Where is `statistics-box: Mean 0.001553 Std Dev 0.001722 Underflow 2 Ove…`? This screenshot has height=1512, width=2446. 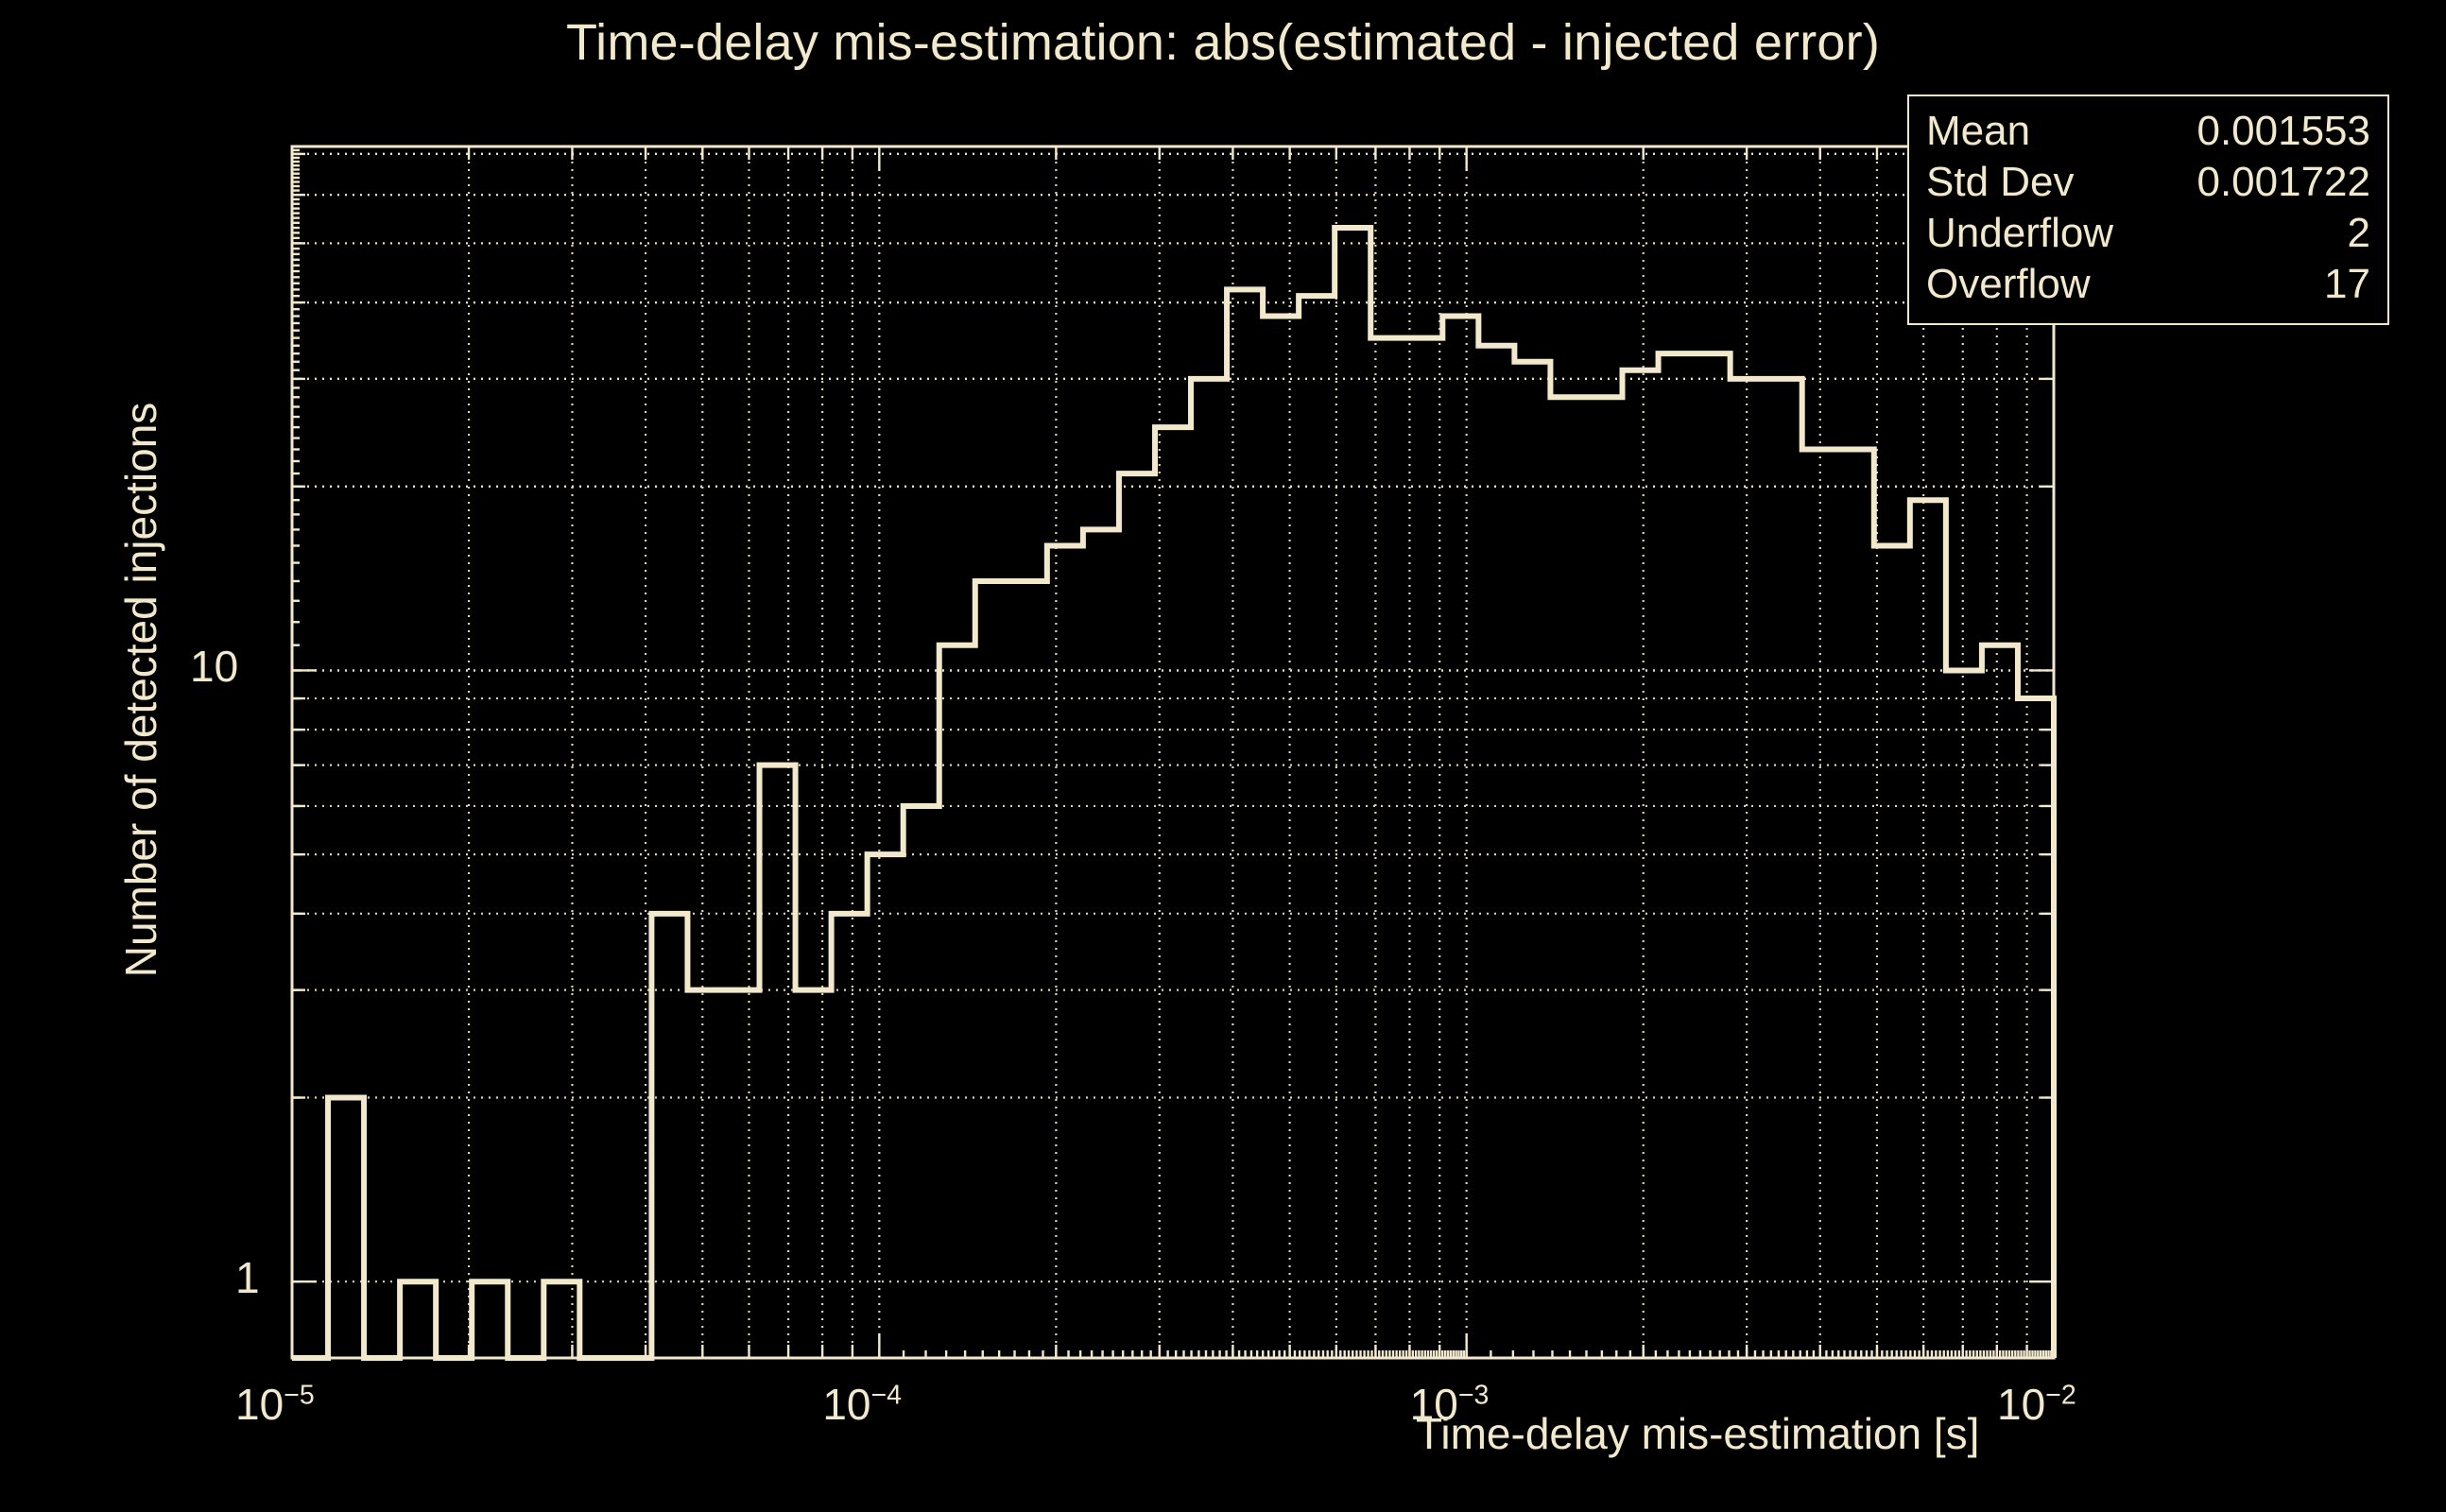 statistics-box: Mean 0.001553 Std Dev 0.001722 Underflow 2 Ove… is located at coordinates (2148, 209).